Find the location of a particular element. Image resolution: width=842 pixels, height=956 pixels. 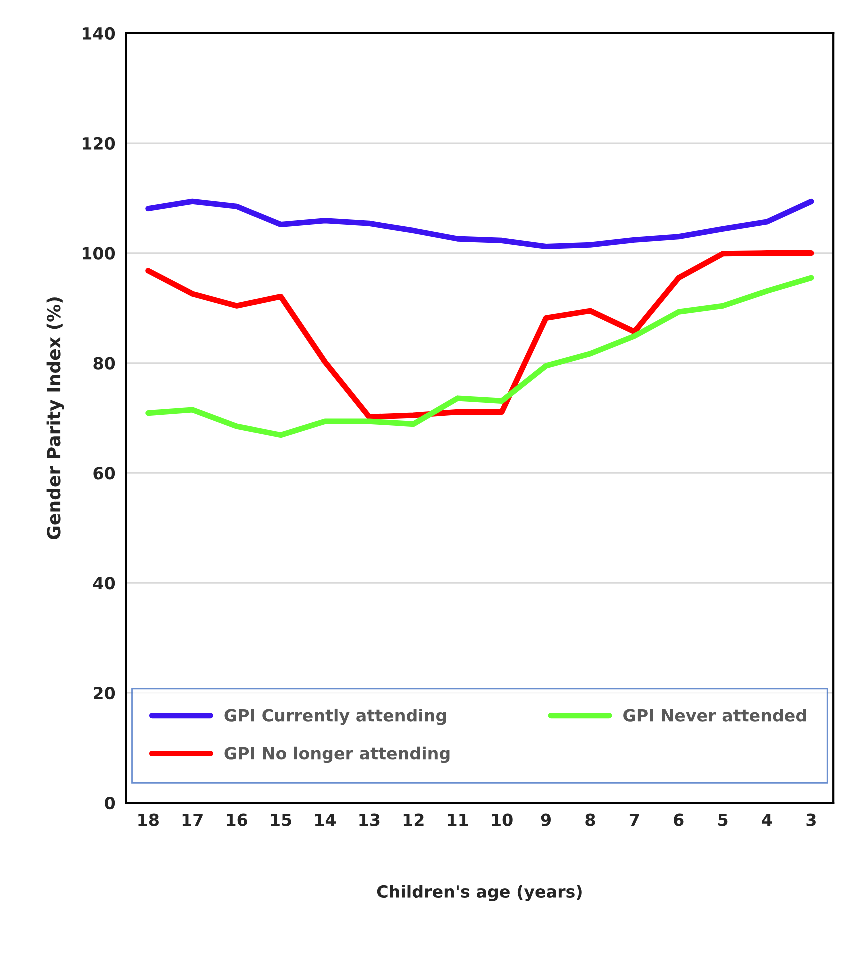

x-tick-label: 14 is located at coordinates (326, 820).